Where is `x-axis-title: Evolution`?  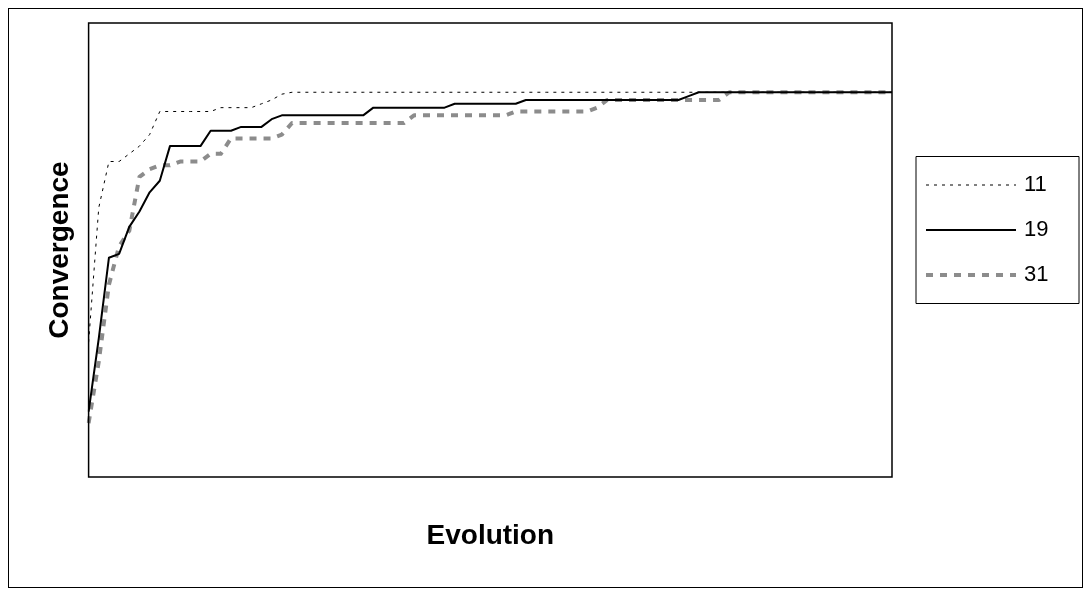 x-axis-title: Evolution is located at coordinates (490, 534).